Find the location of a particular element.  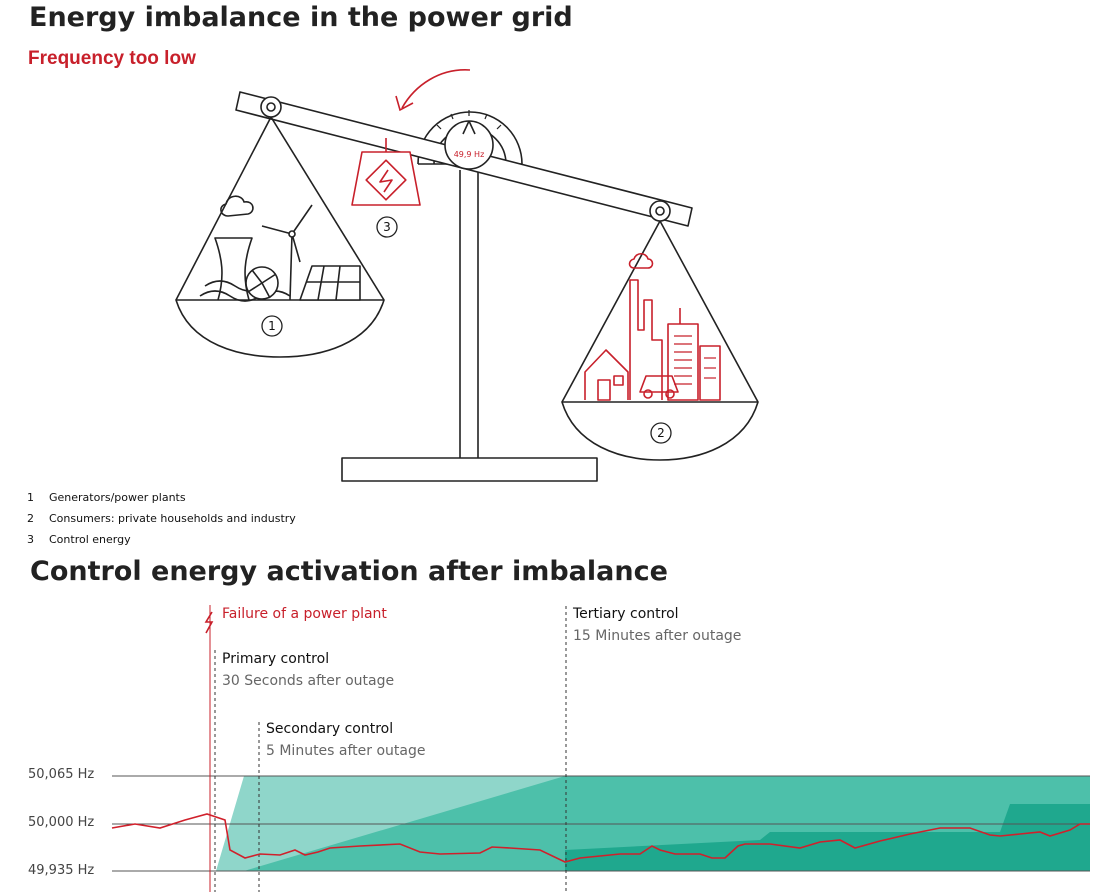

marker-2-label: 2 is located at coordinates (661, 433).